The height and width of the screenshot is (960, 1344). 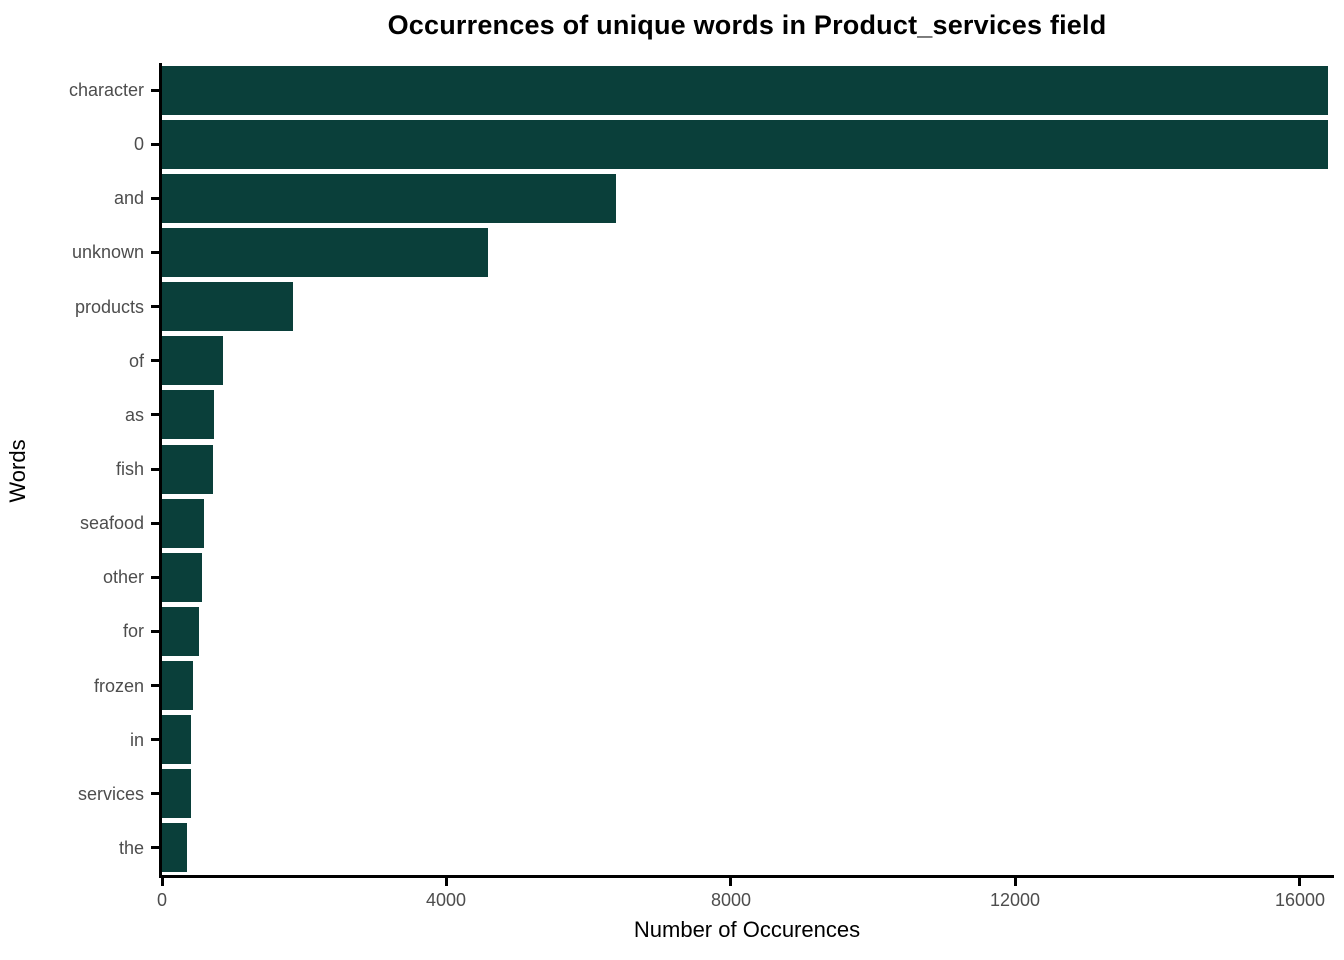 I want to click on y-tick-label: other, so click(x=123, y=577).